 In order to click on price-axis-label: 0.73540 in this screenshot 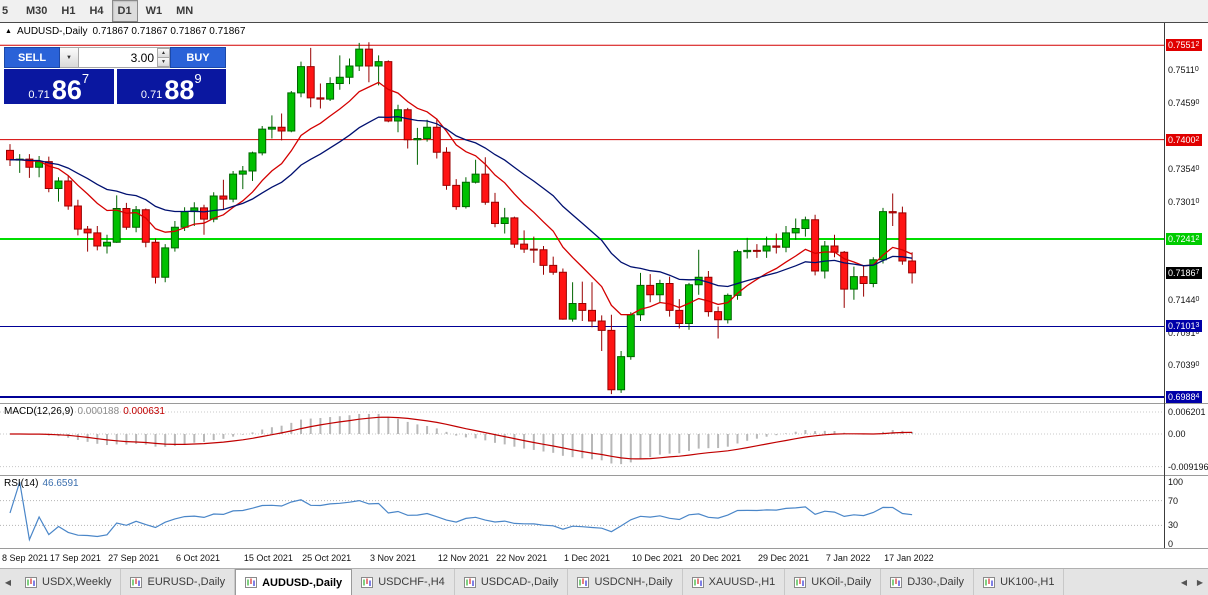, I will do `click(1184, 168)`.